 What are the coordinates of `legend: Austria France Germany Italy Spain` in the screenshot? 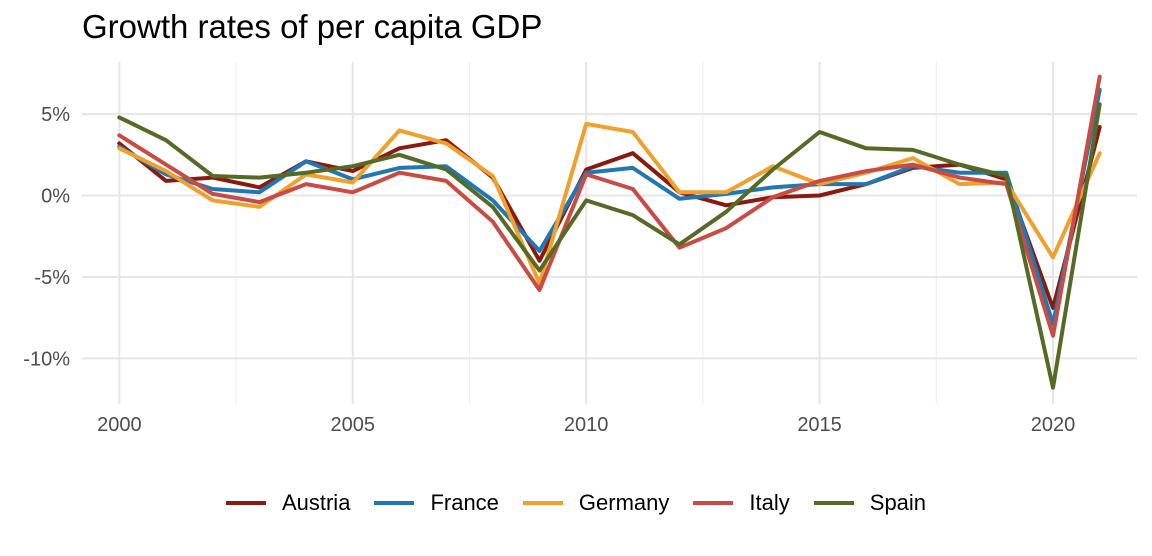 It's located at (576, 503).